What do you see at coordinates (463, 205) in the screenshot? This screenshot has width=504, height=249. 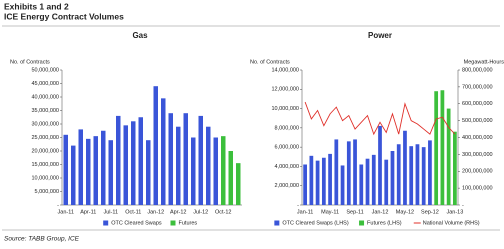 I see `y2-tick-label: -` at bounding box center [463, 205].